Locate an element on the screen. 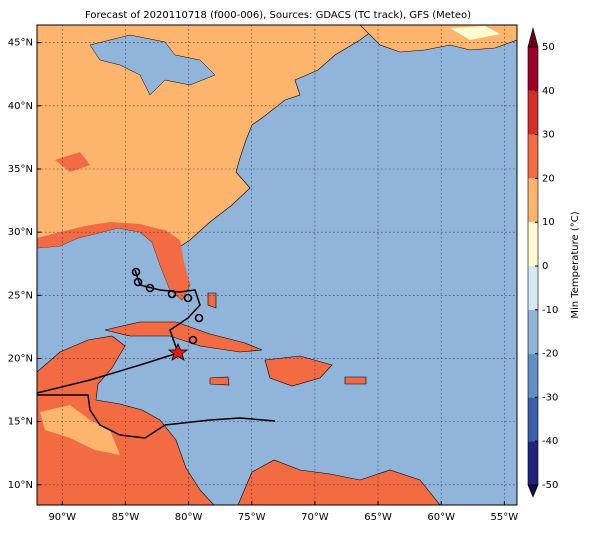 This screenshot has height=533, width=592. x-tick-label: 80°W is located at coordinates (189, 517).